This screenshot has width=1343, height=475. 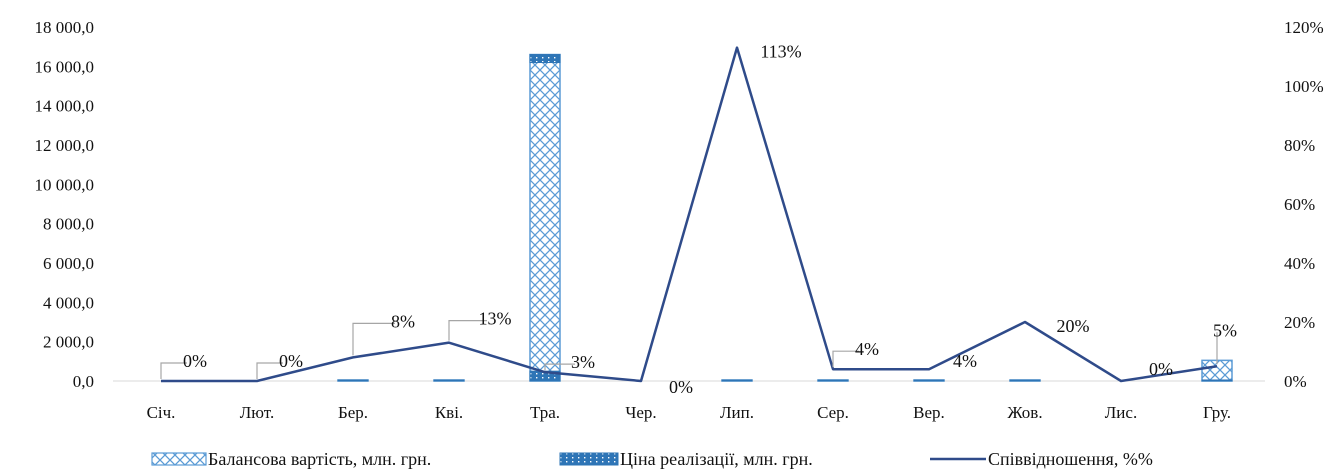 I want to click on bar-balance-value, so click(x=545, y=217).